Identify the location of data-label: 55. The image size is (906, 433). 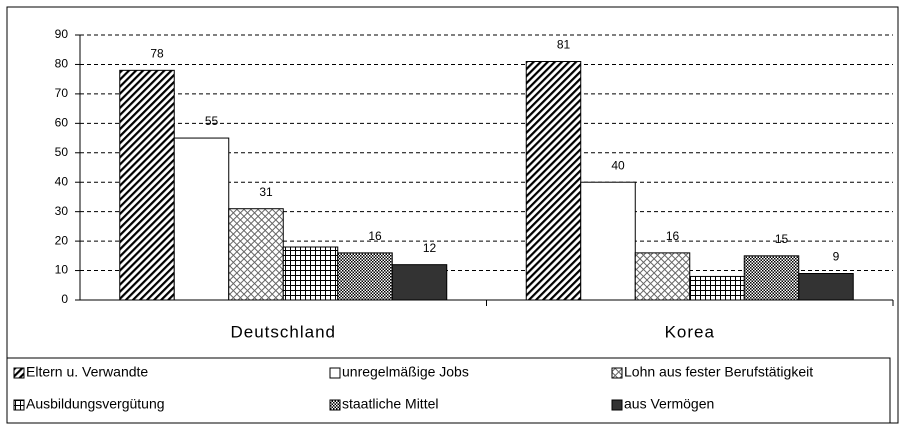
(212, 121).